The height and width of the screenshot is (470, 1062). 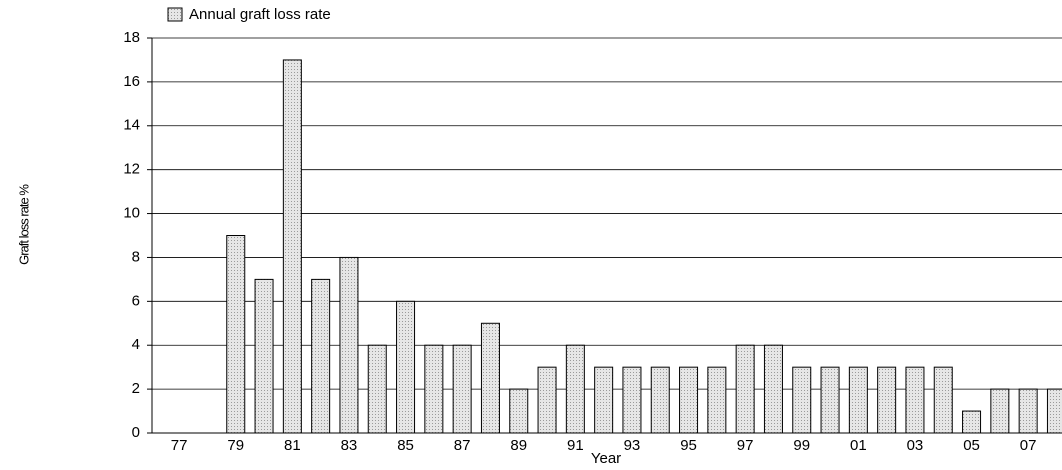 What do you see at coordinates (292, 445) in the screenshot?
I see `x-tick-label: 81` at bounding box center [292, 445].